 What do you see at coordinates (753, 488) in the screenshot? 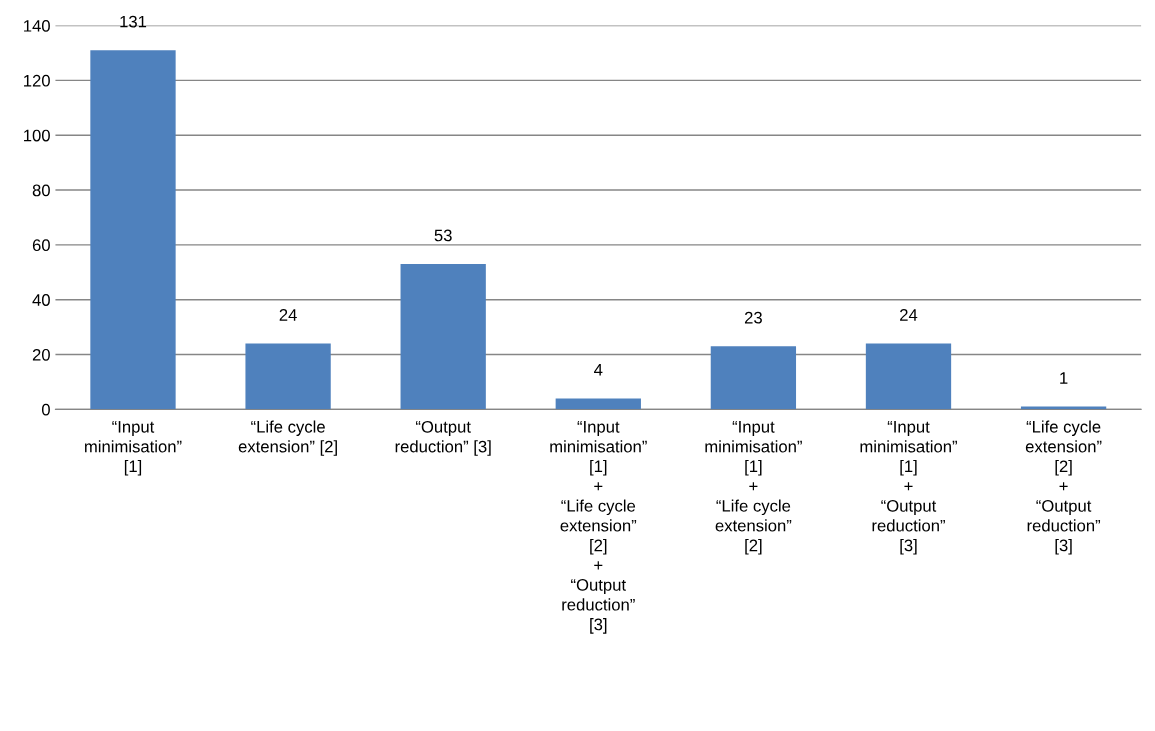
I see `x-tick-label: “Input minimisation” [1] + “Life cycle extension” [2]` at bounding box center [753, 488].